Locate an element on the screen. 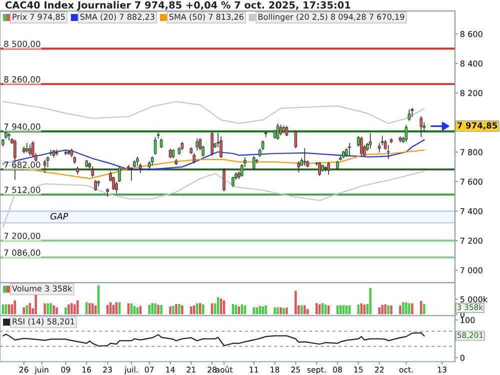 The width and height of the screenshot is (500, 375). ref-line-label: 7 200,00 is located at coordinates (22, 236).